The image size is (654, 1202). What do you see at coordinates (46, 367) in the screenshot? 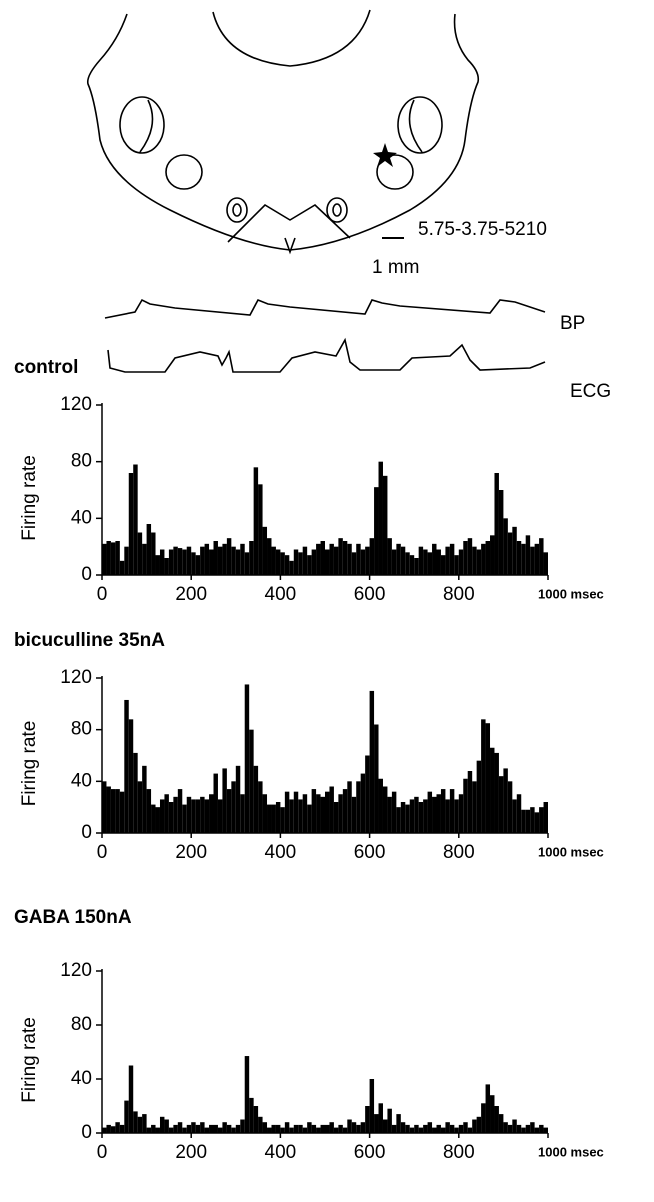
I see `chart-title: control` at bounding box center [46, 367].